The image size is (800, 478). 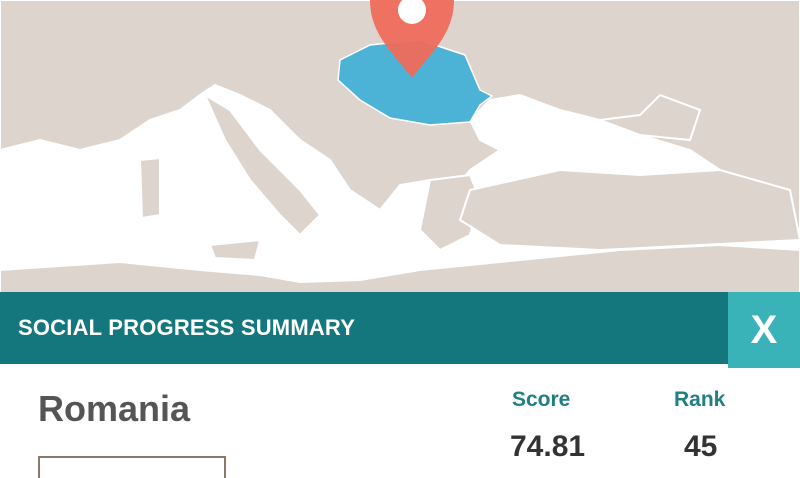 I want to click on panel-title: SOCIAL PROGRESS SUMMARY, so click(x=187, y=327).